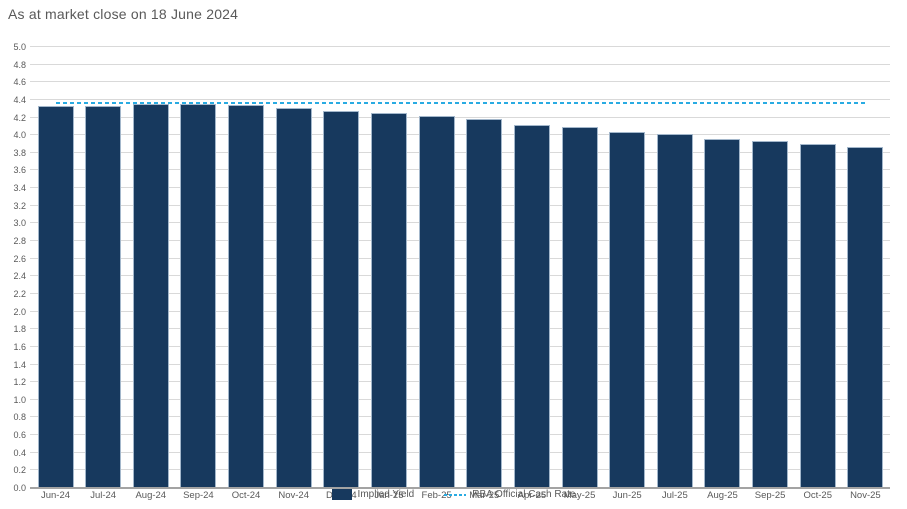 The height and width of the screenshot is (509, 907). I want to click on x-axis-label-jun-25: Jun-25, so click(627, 495).